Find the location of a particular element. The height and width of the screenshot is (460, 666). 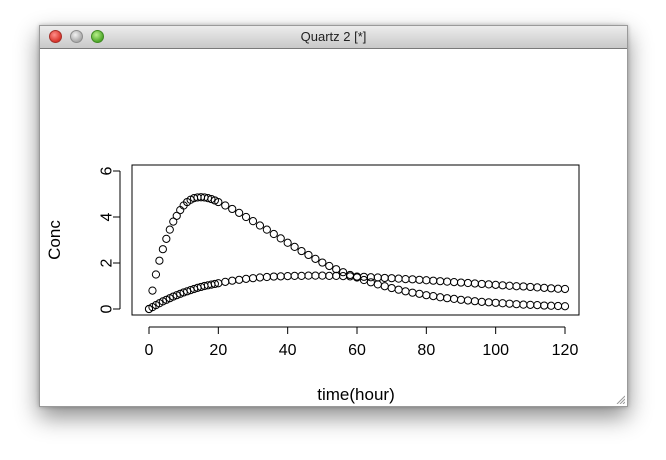

x-tick-label: 80 is located at coordinates (426, 350).